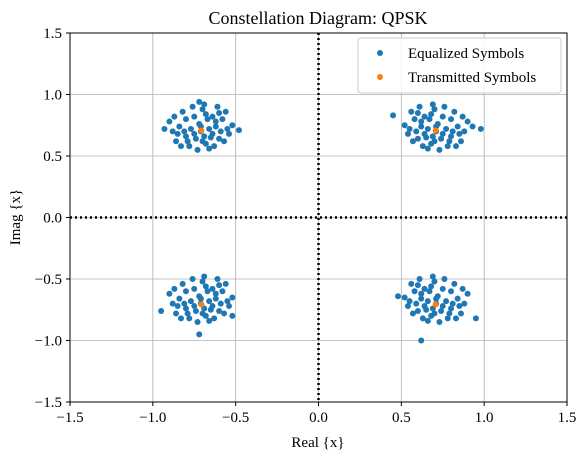  Describe the element at coordinates (48, 280) in the screenshot. I see `y-tick-label: −0.5` at that location.